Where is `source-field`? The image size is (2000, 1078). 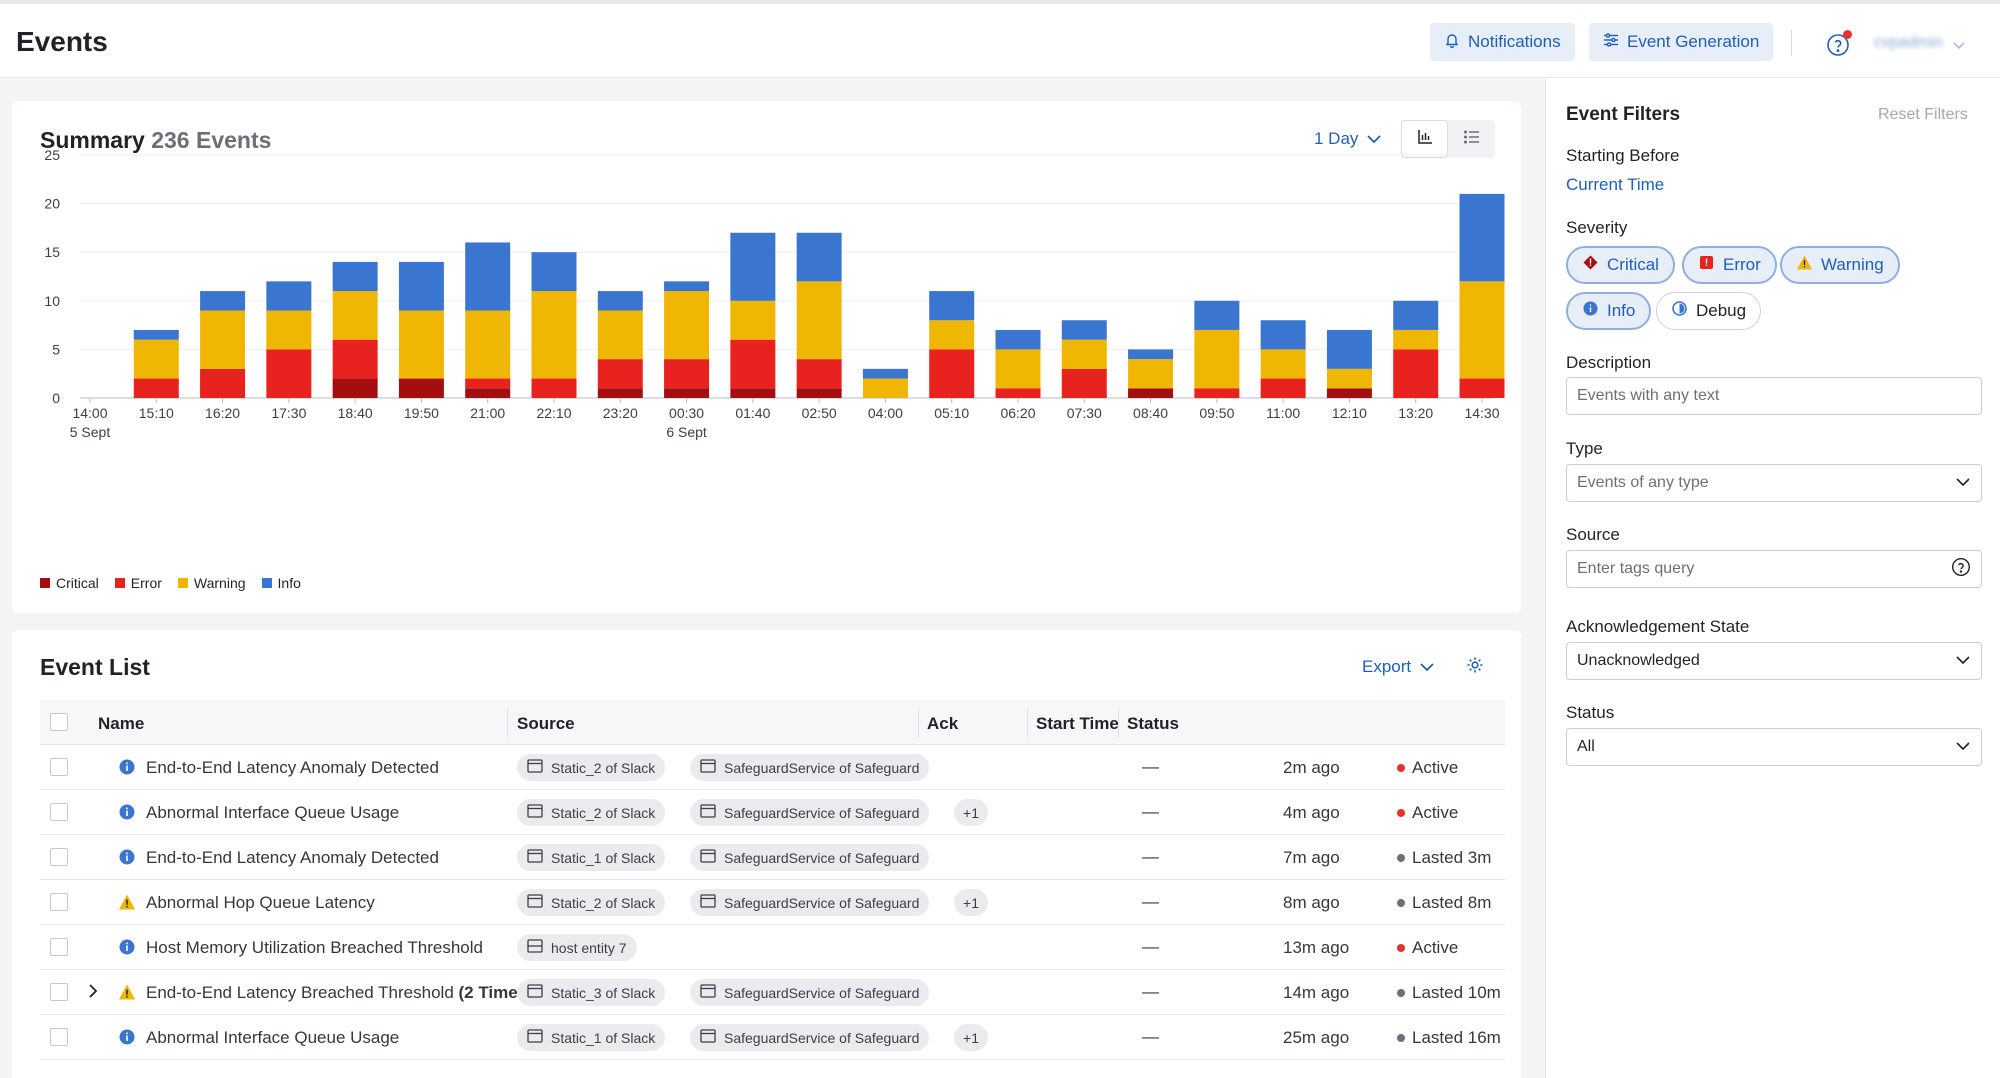 source-field is located at coordinates (1757, 569).